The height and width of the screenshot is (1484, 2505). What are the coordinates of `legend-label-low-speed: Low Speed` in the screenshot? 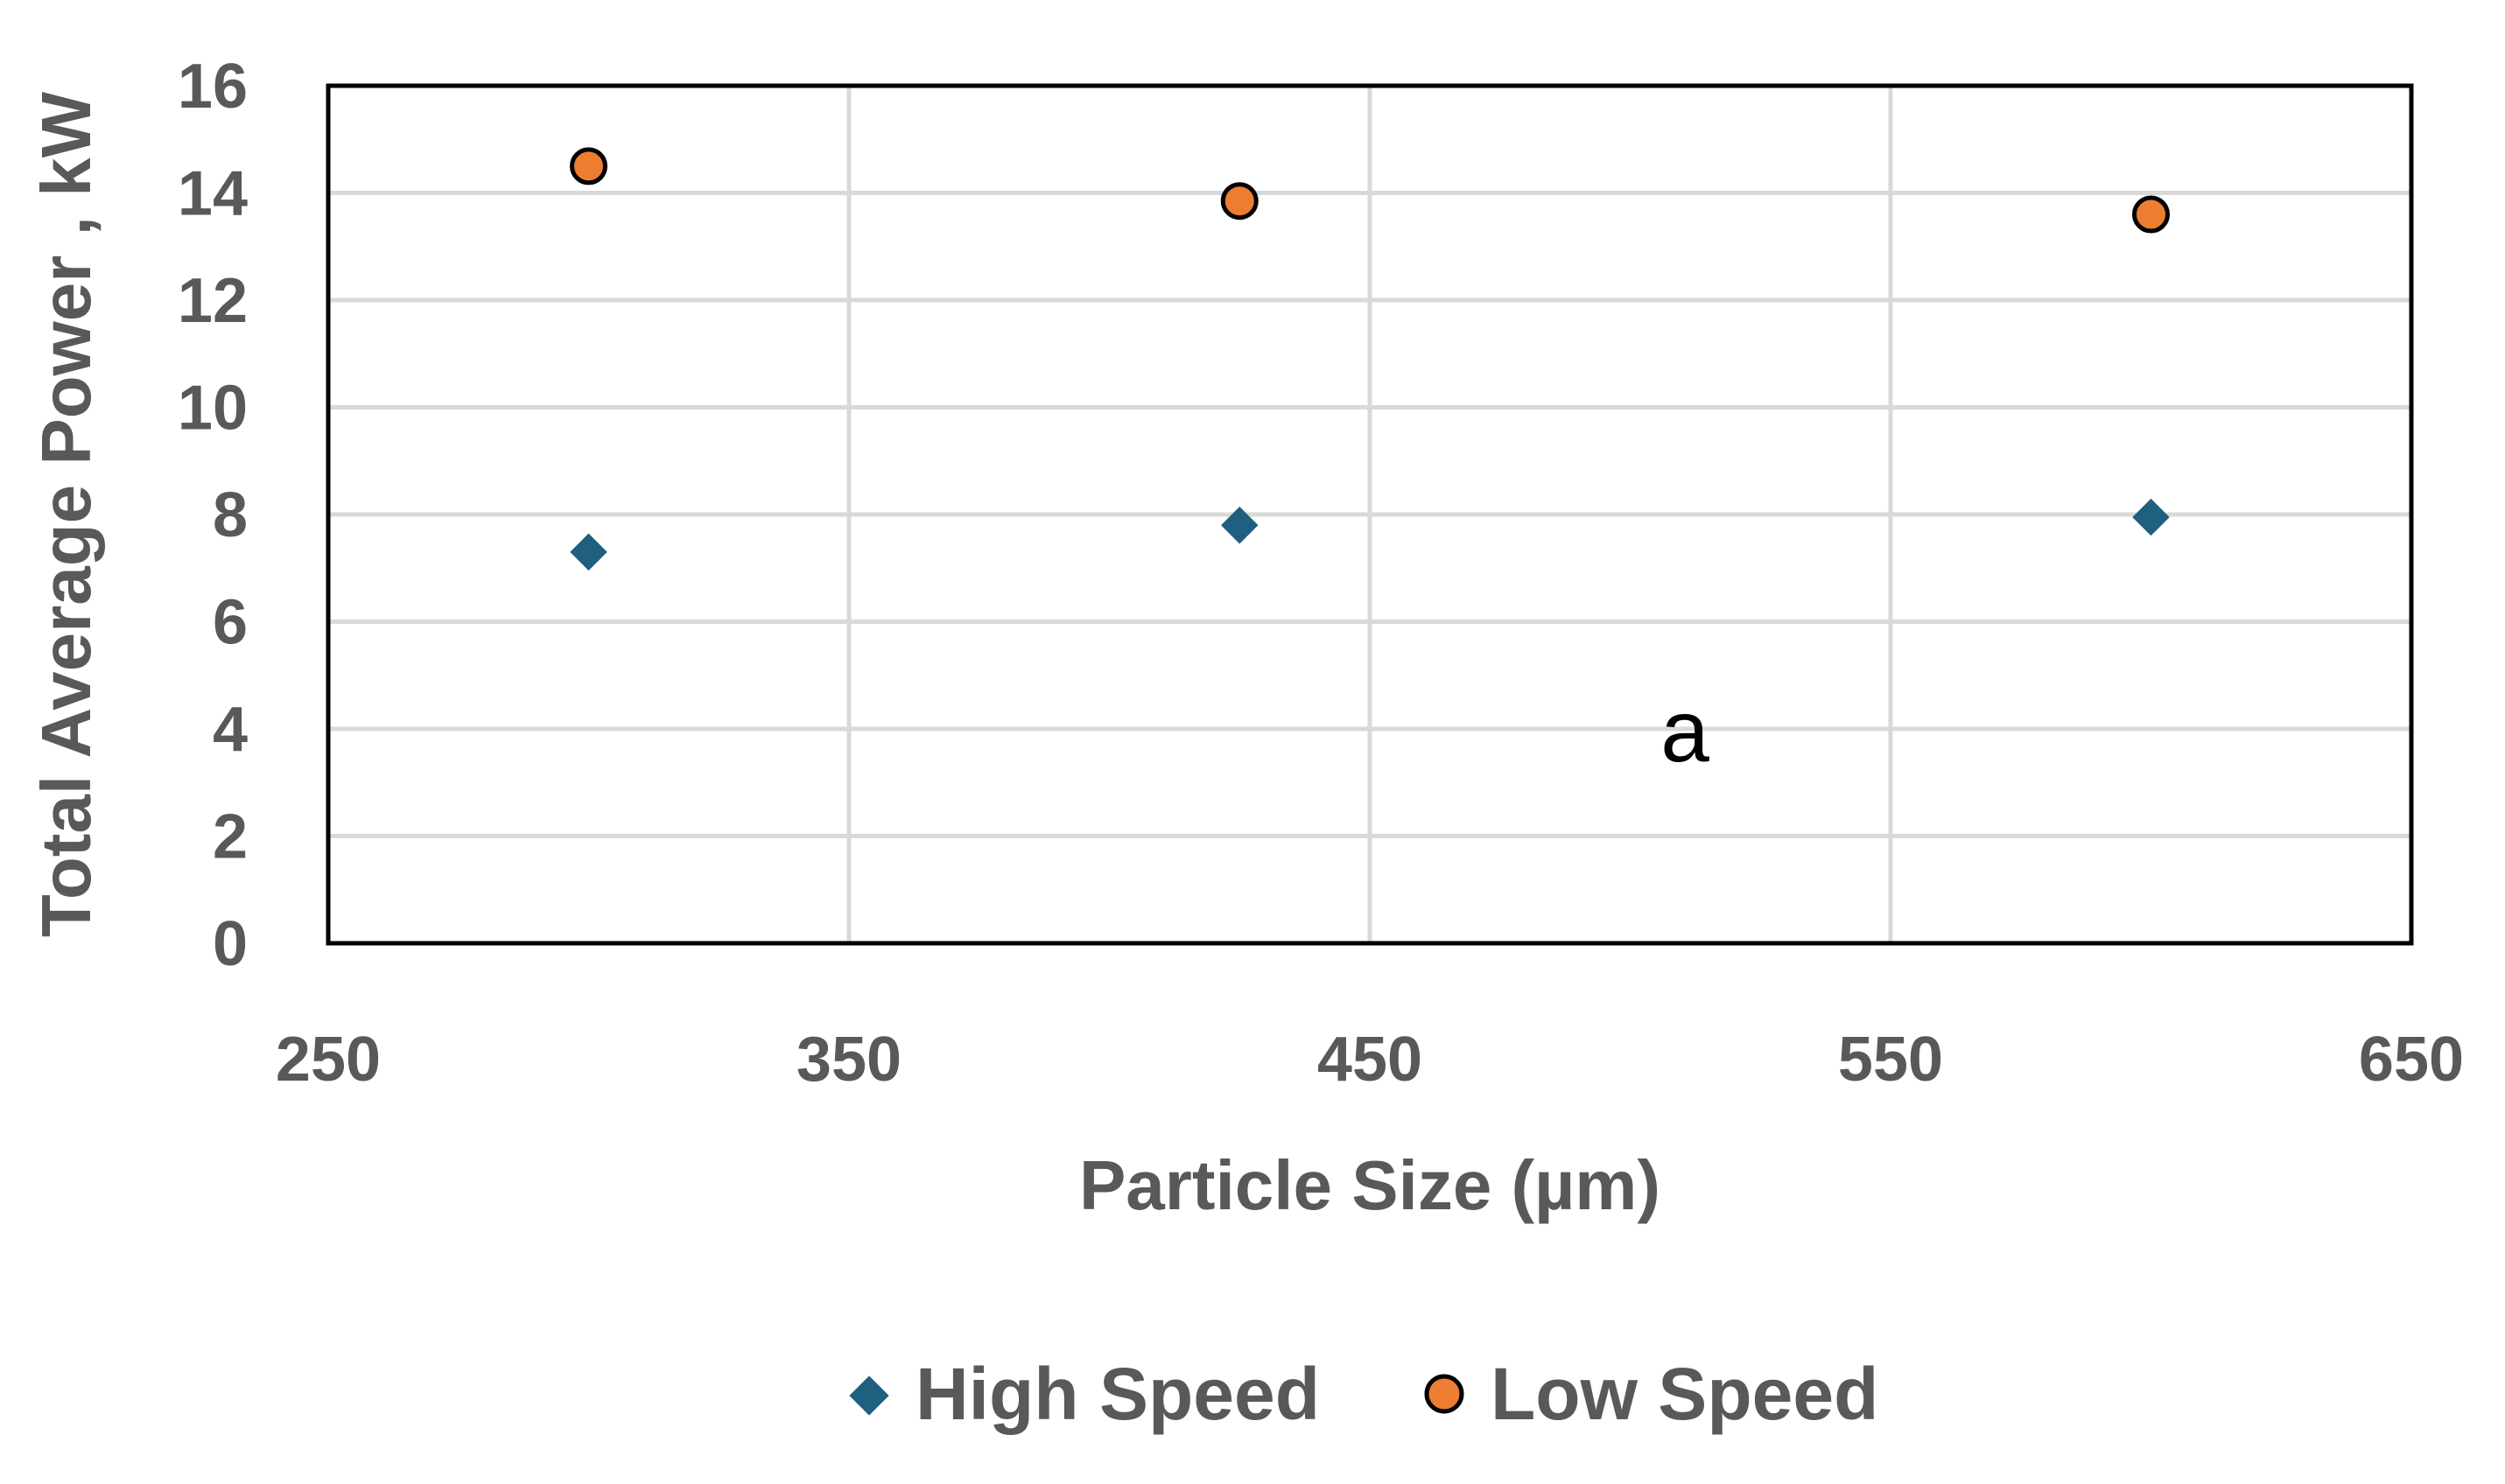 It's located at (1684, 1394).